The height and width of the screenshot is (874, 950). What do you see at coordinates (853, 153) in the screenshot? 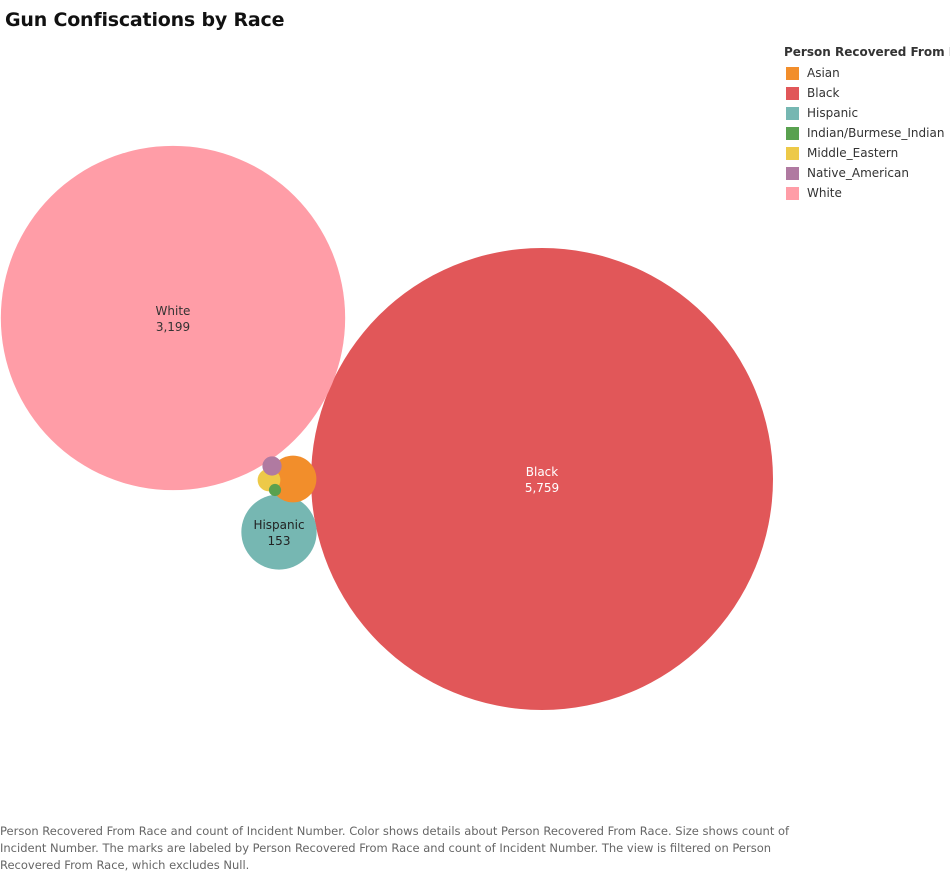
I see `legend-label: Middle_Eastern` at bounding box center [853, 153].